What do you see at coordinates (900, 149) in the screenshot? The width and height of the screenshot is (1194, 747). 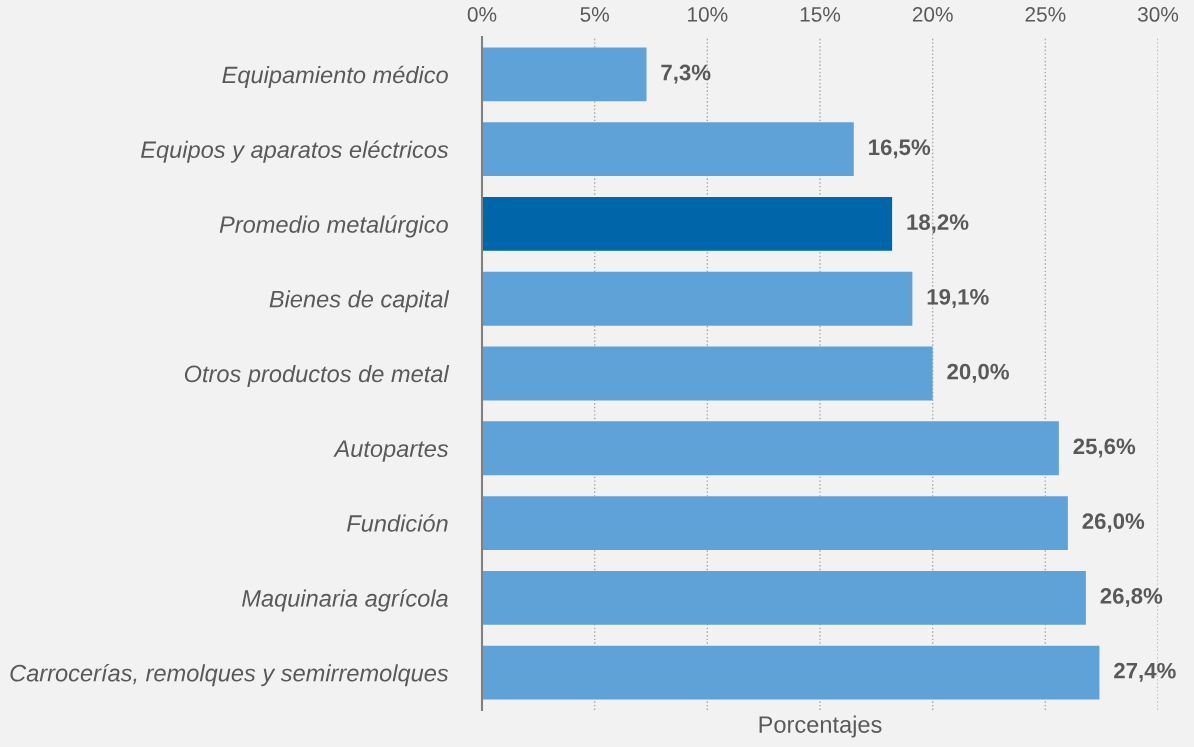 I see `data-label: 16,5%` at bounding box center [900, 149].